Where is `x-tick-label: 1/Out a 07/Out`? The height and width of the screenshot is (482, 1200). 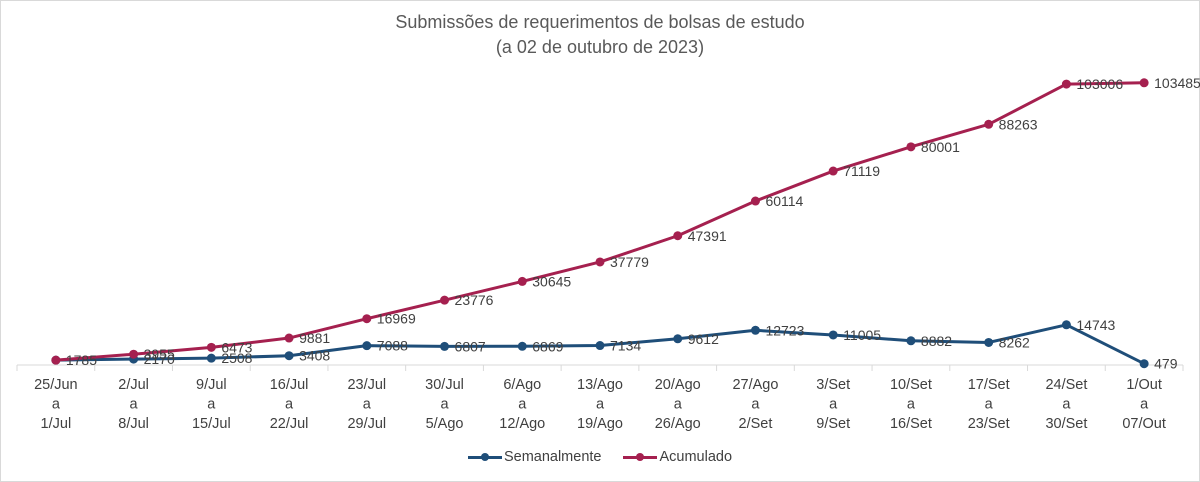
x-tick-label: 1/Out a 07/Out is located at coordinates (1144, 404).